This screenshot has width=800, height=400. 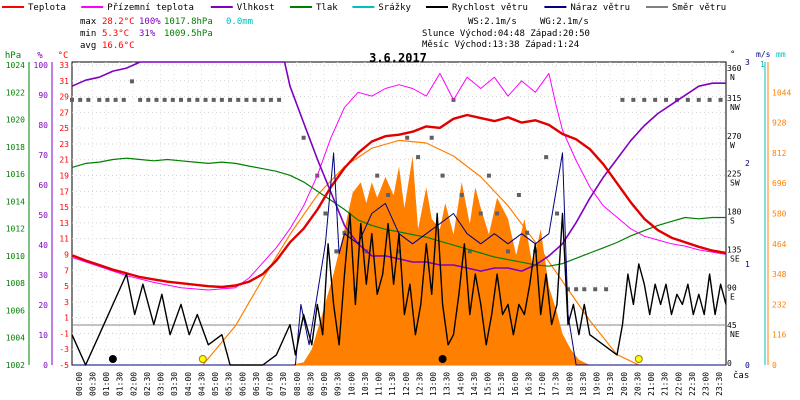 I want to click on axis-ms-tick: 2, so click(x=747, y=163).